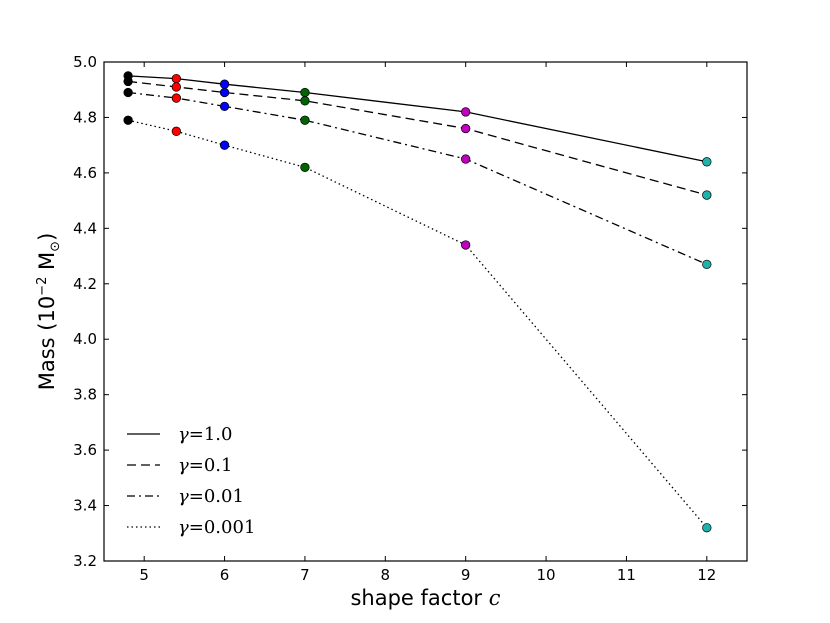 Image resolution: width=830 pixels, height=623 pixels. What do you see at coordinates (85, 339) in the screenshot?
I see `y-tick-label-4: 4.0` at bounding box center [85, 339].